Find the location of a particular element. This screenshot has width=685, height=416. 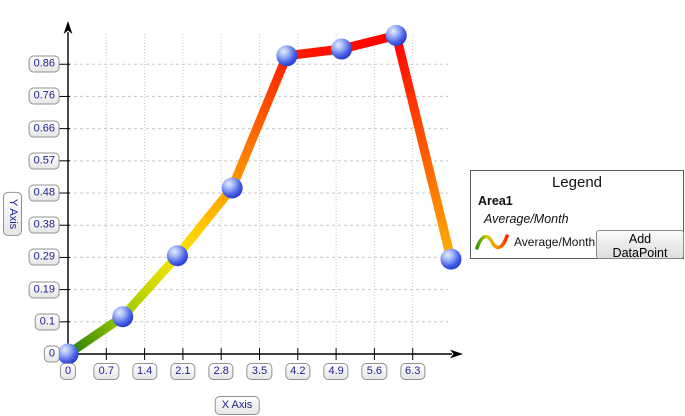

add-datapoint-button: Add DataPoint is located at coordinates (640, 245).